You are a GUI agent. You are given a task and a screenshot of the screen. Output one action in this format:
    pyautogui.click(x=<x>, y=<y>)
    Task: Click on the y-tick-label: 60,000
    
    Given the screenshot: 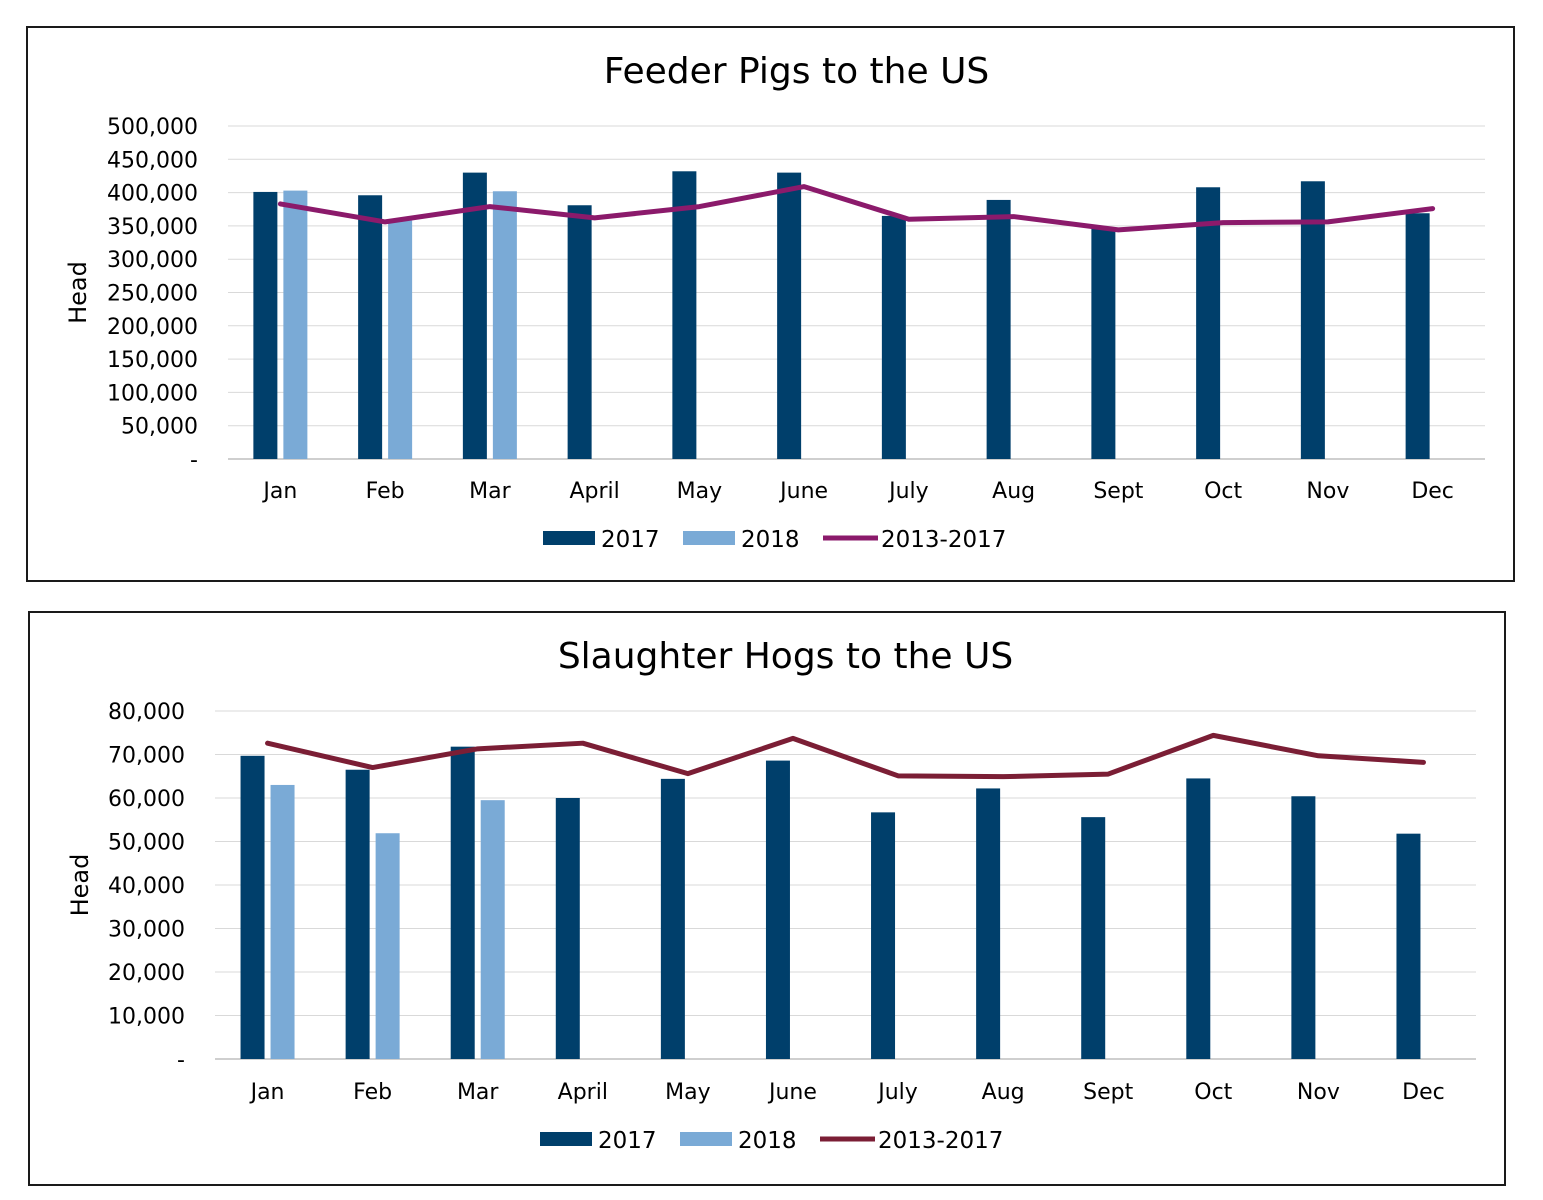 What is the action you would take?
    pyautogui.click(x=146, y=799)
    